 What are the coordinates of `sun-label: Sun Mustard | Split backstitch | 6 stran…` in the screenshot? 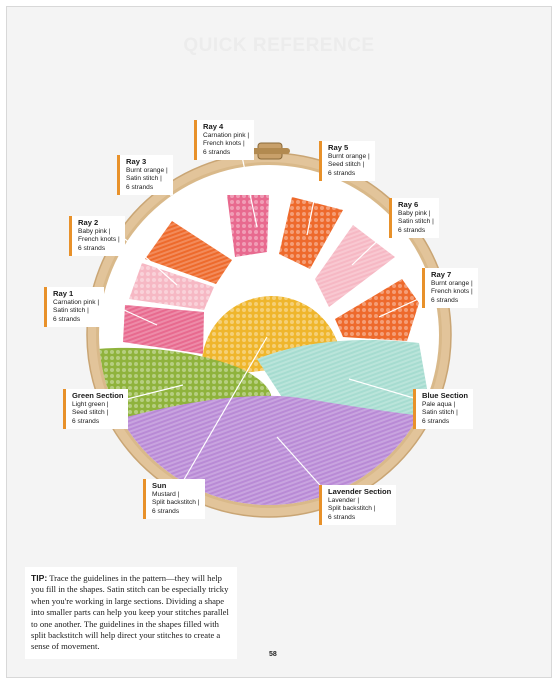 It's located at (174, 499).